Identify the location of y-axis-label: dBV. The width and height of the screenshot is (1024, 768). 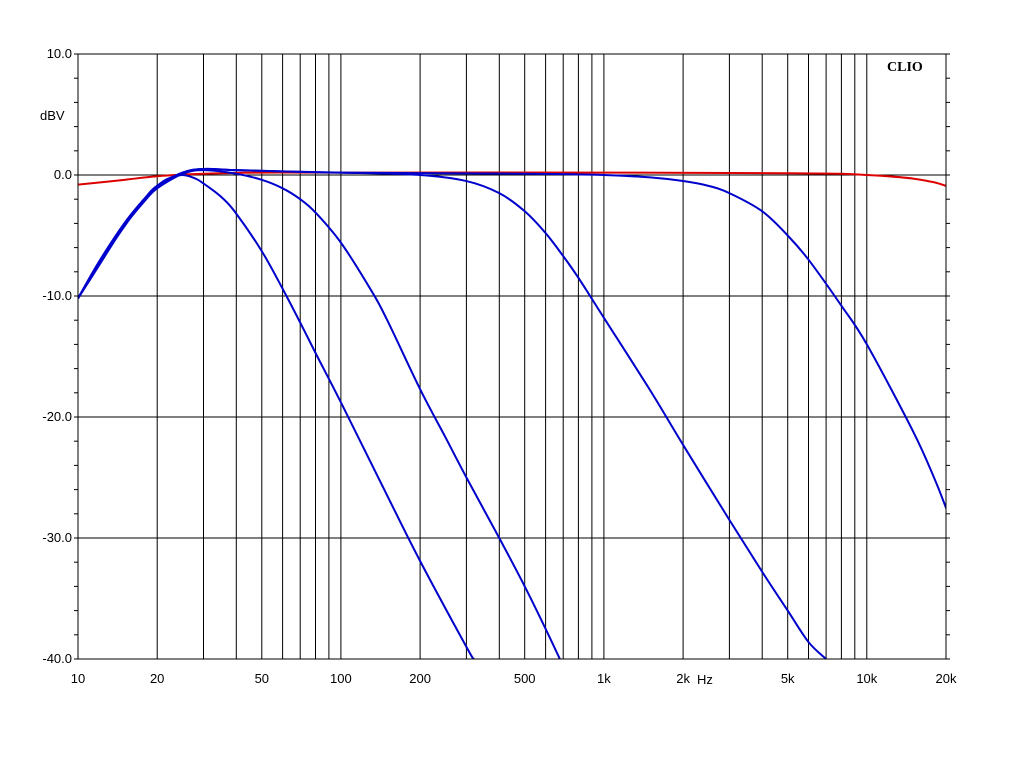
(52, 115).